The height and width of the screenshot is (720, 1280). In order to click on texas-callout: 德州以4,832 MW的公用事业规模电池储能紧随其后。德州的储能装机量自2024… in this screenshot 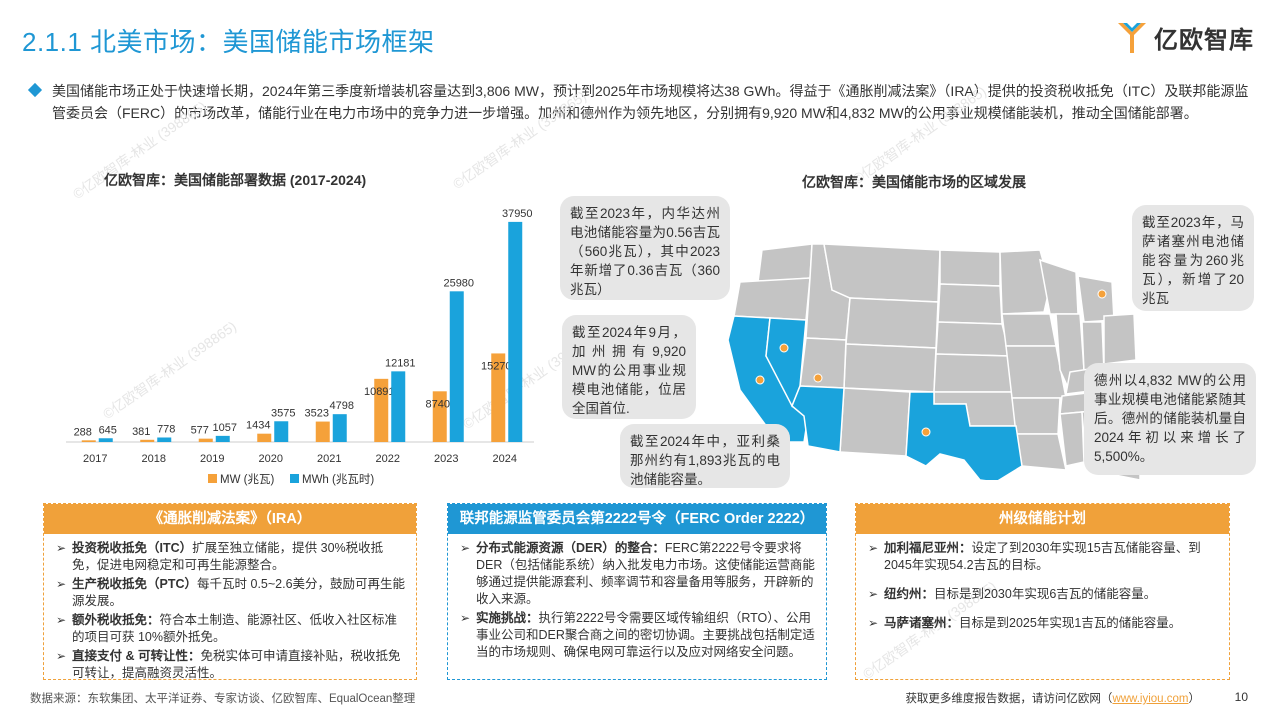, I will do `click(1170, 419)`.